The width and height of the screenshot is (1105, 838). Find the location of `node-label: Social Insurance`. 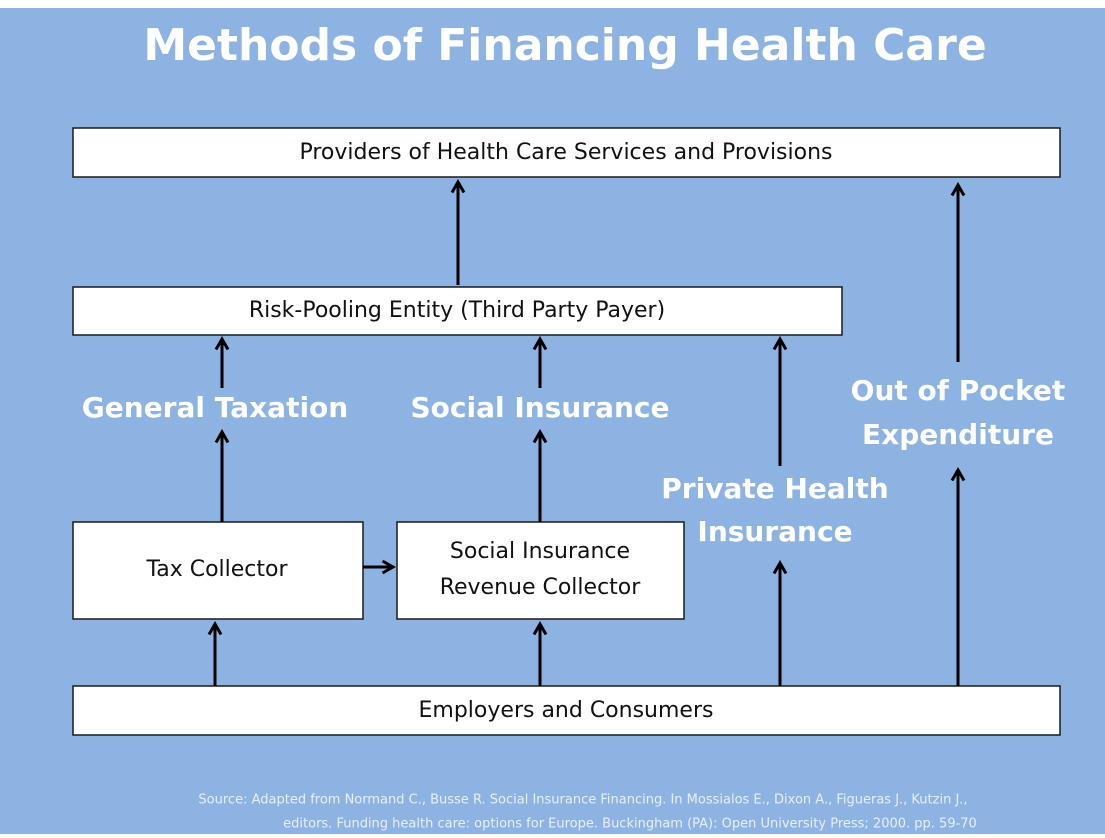

node-label: Social Insurance is located at coordinates (540, 551).